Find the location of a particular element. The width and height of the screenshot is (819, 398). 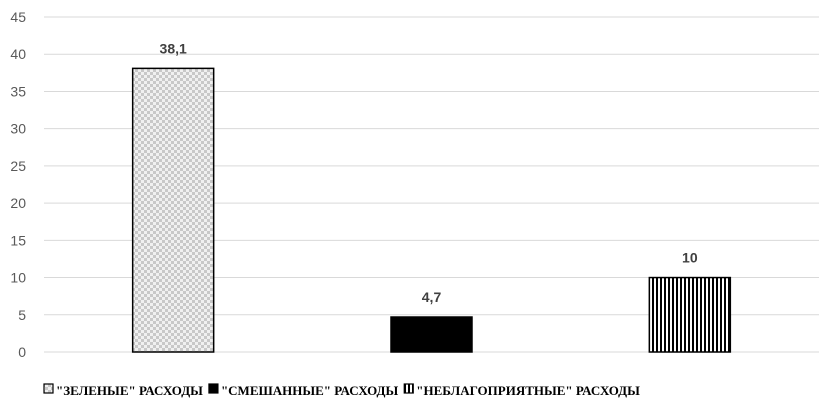

y-tick-label: 40 is located at coordinates (18, 54).